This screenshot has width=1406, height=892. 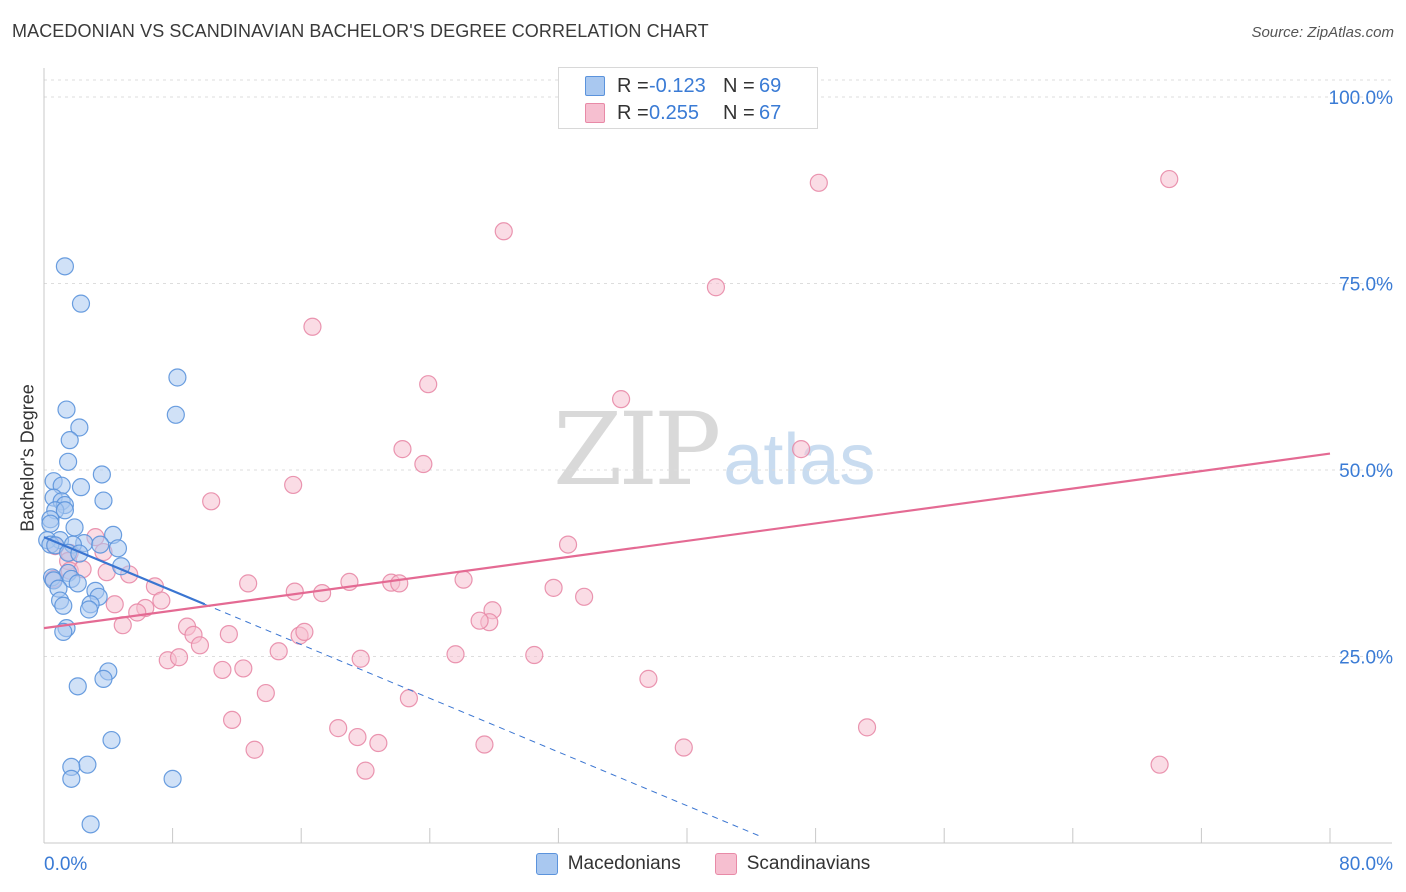 What do you see at coordinates (808, 863) in the screenshot?
I see `legend-label: Scandinavians` at bounding box center [808, 863].